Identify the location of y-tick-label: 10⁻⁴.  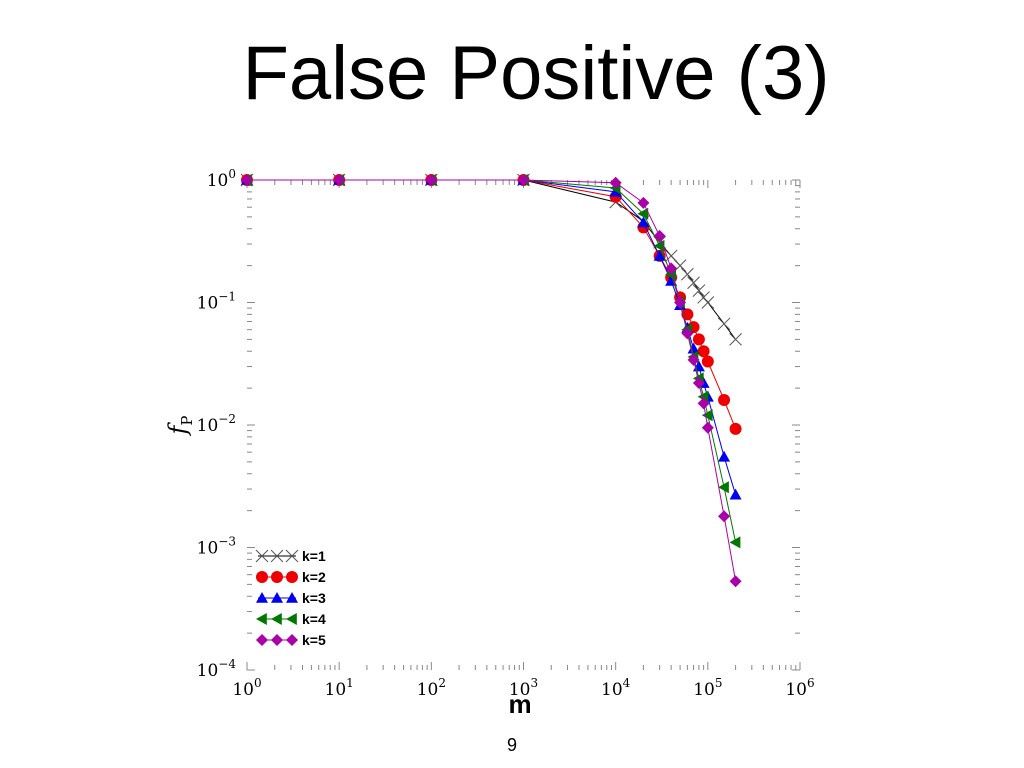
(217, 669).